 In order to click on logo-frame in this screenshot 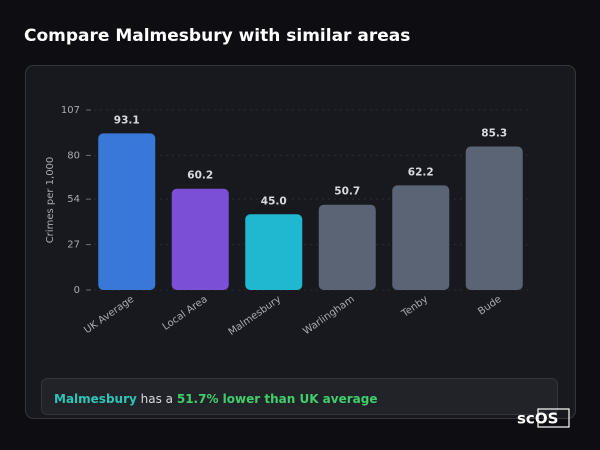, I will do `click(553, 418)`.